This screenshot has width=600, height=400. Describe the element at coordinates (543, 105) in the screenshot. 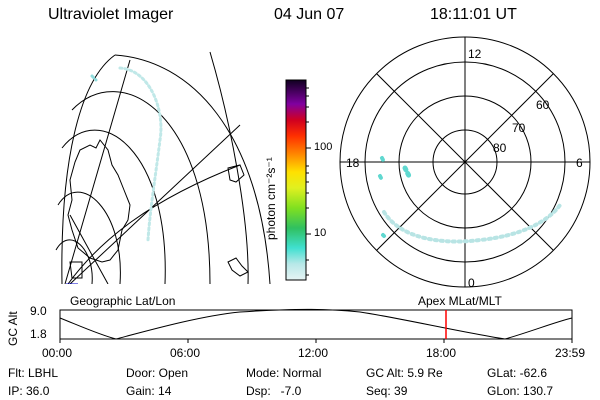

I see `lat-label-60: 60` at that location.